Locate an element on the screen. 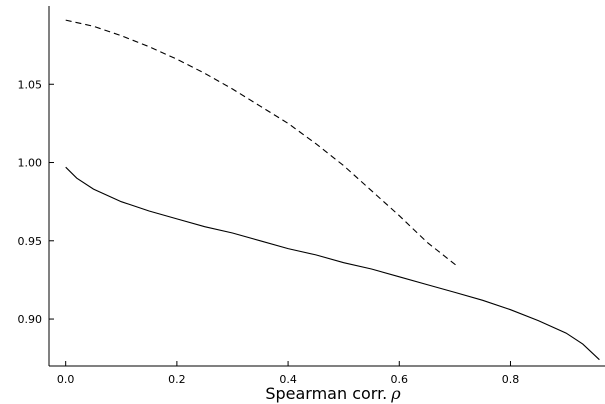  x-axis-title-text: Spearman corr. is located at coordinates (326, 393).